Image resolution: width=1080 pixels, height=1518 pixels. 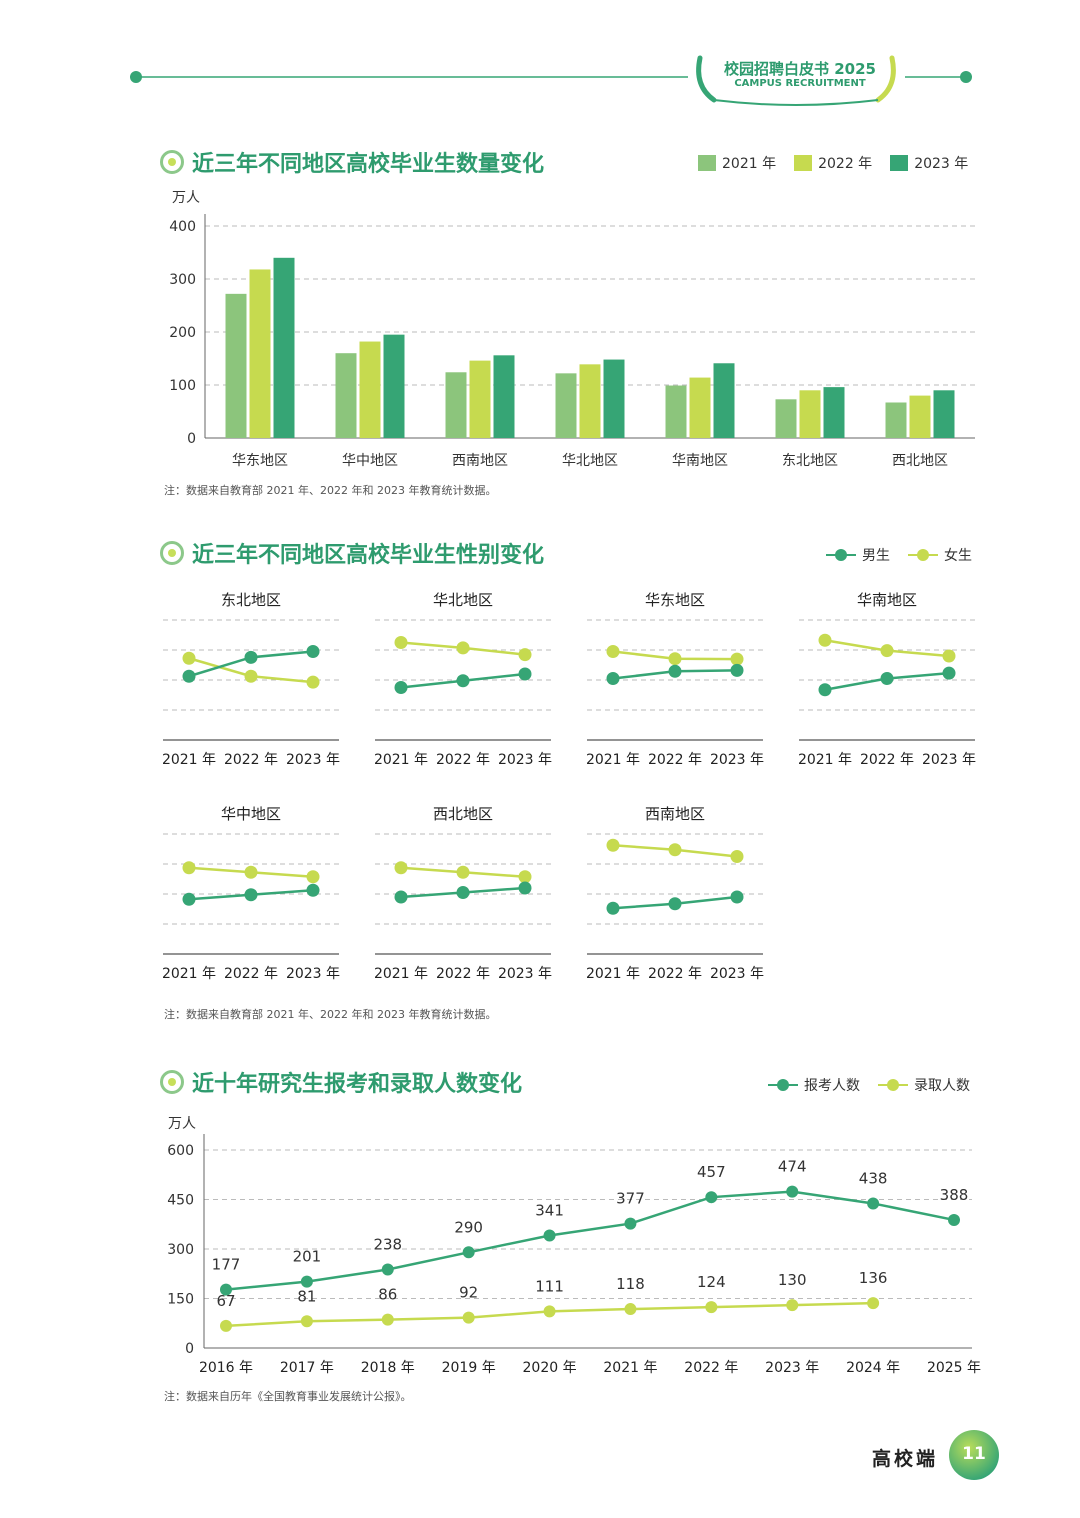 What do you see at coordinates (940, 555) in the screenshot?
I see `legend-item-female: 女生` at bounding box center [940, 555].